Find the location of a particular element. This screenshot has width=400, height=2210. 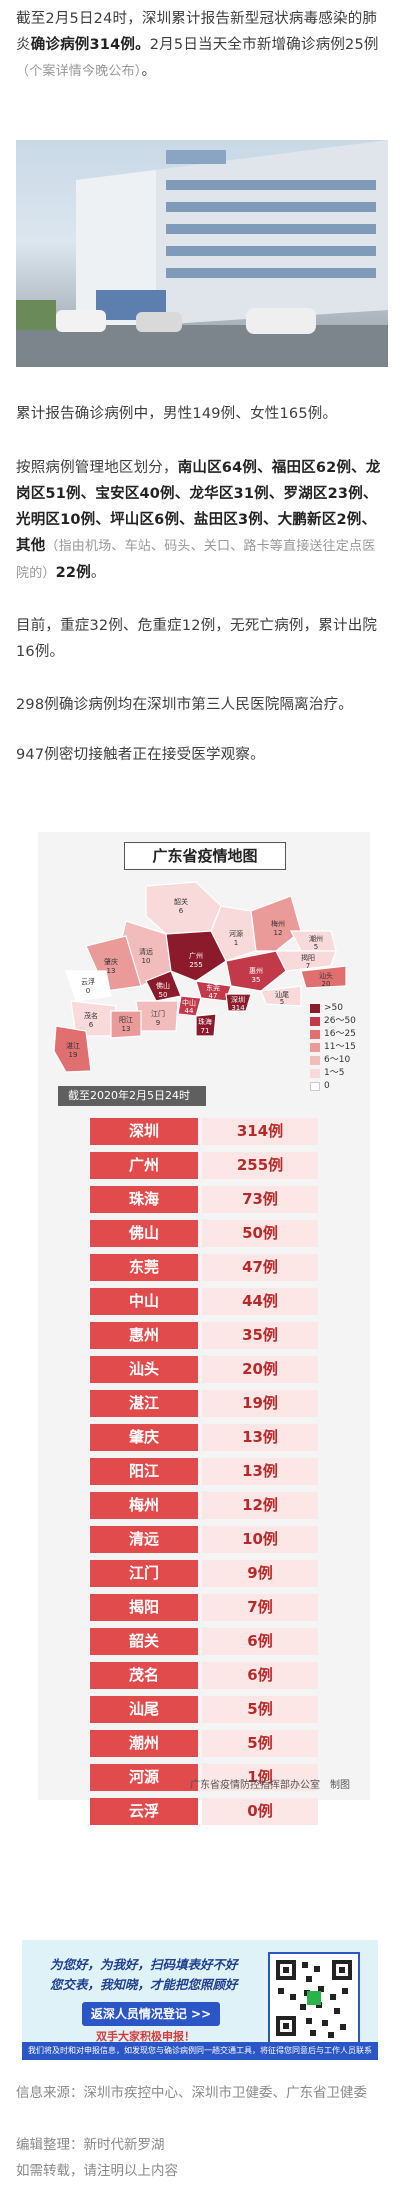

map-title: 广东省疫情地图 is located at coordinates (205, 856).